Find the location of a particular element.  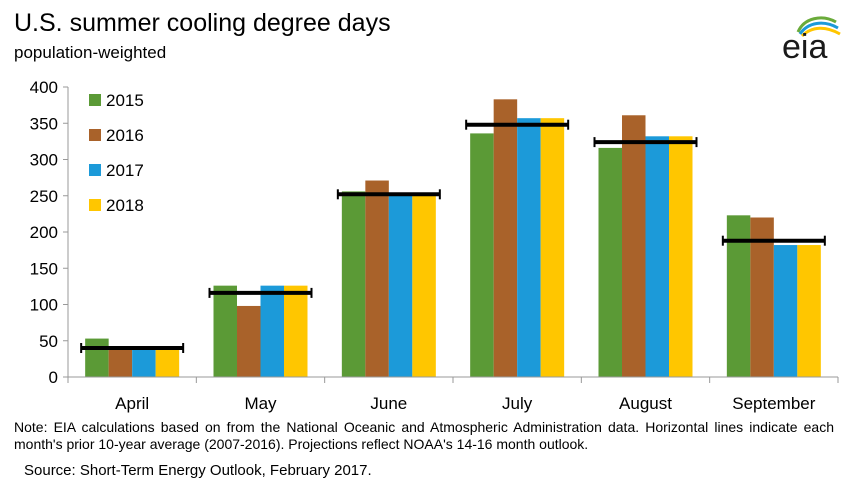

legend-label: 2016 is located at coordinates (125, 135).